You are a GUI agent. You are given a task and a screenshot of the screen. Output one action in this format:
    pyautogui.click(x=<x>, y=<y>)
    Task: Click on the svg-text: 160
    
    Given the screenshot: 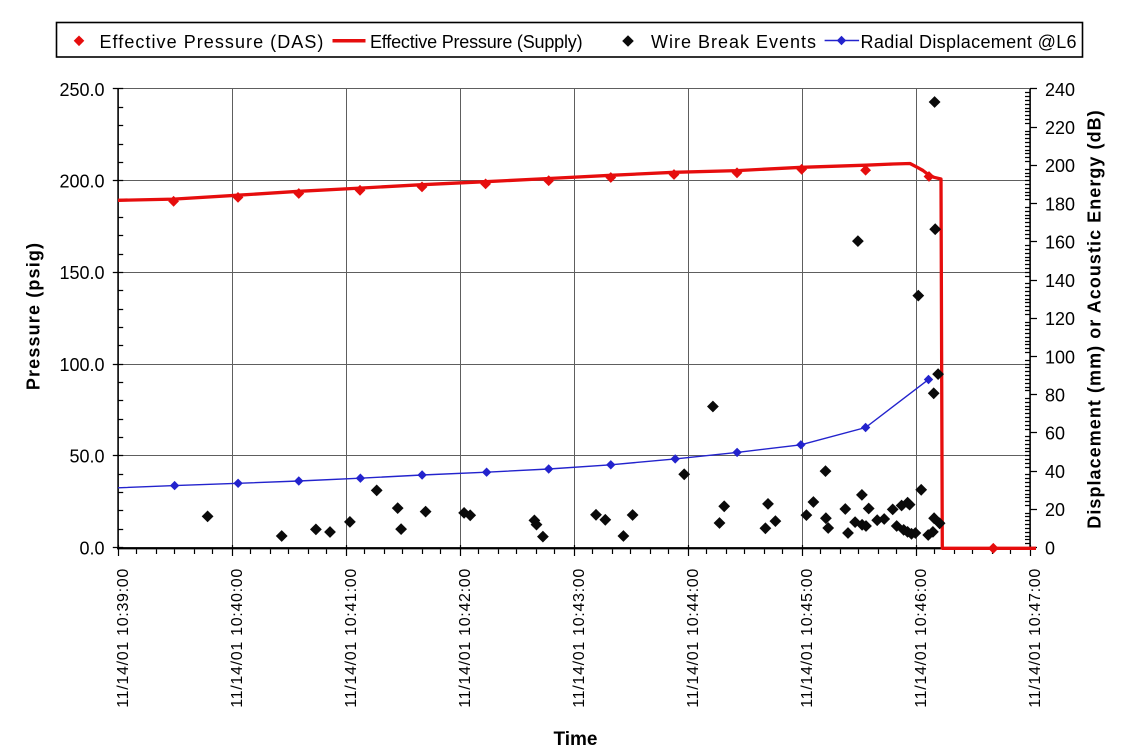 What is the action you would take?
    pyautogui.click(x=1060, y=243)
    